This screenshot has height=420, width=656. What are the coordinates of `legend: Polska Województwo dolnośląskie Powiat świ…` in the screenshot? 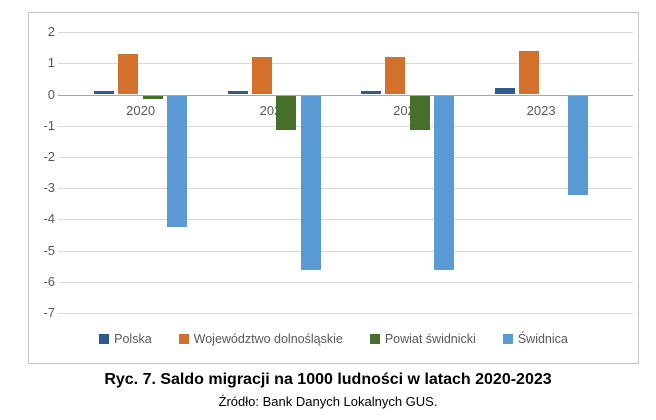 It's located at (333, 339).